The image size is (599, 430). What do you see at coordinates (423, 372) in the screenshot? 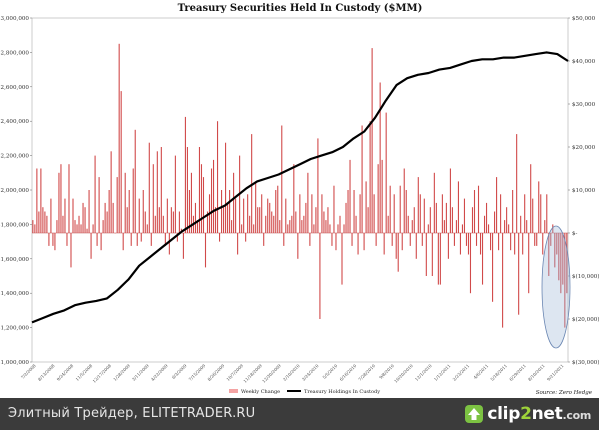
I see `x-tick-label: 12/1/2010` at bounding box center [423, 372].